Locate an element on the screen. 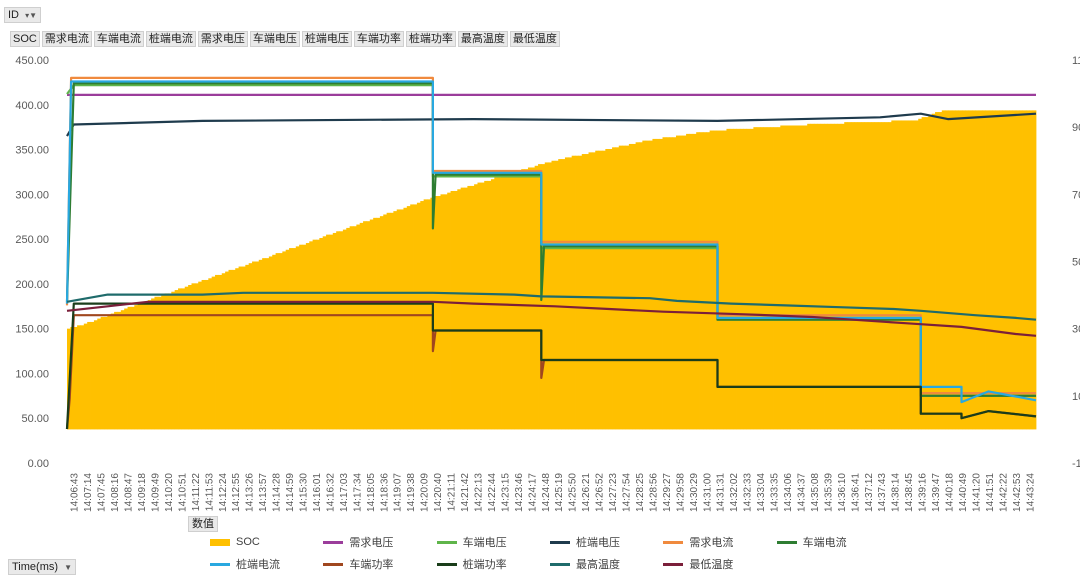  id-filter-button: ID ▾▼ is located at coordinates (22, 15).